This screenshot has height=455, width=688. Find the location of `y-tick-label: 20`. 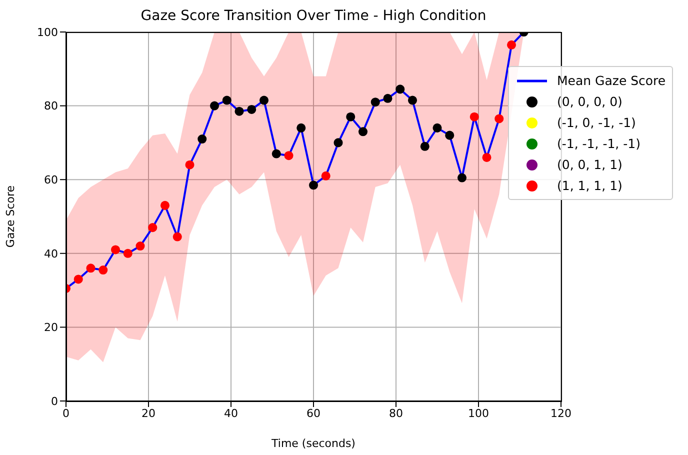

y-tick-label: 20 is located at coordinates (51, 327).